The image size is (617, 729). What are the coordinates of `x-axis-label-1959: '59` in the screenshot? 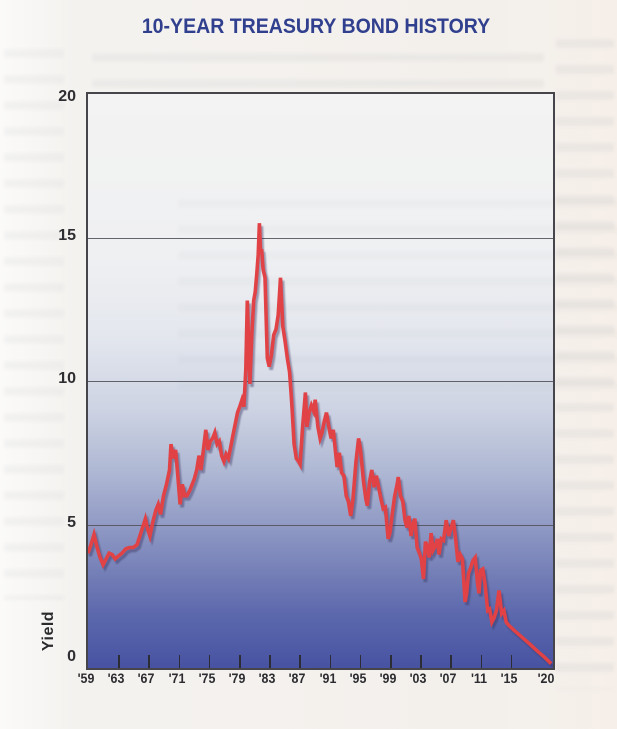 It's located at (86, 678).